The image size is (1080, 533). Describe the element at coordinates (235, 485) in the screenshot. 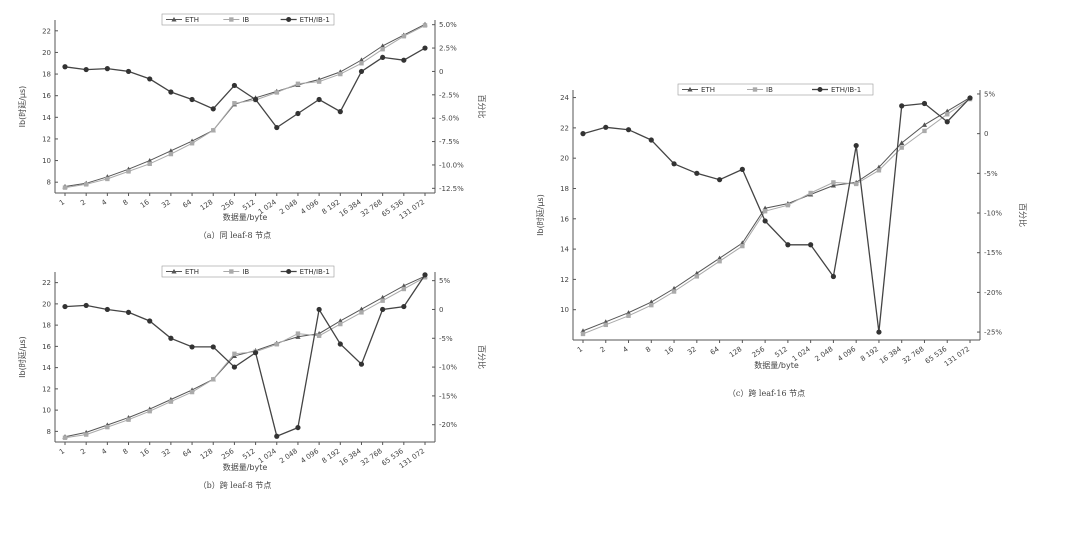

I see `chart-caption: （b）跨 leaf-8 节点` at that location.